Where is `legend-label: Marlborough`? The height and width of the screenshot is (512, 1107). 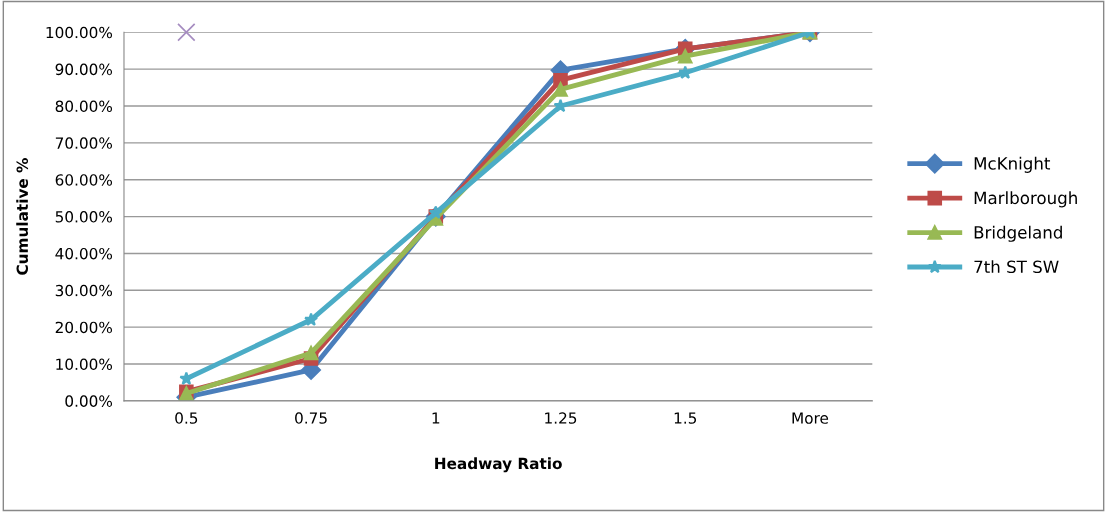 legend-label: Marlborough is located at coordinates (1025, 199).